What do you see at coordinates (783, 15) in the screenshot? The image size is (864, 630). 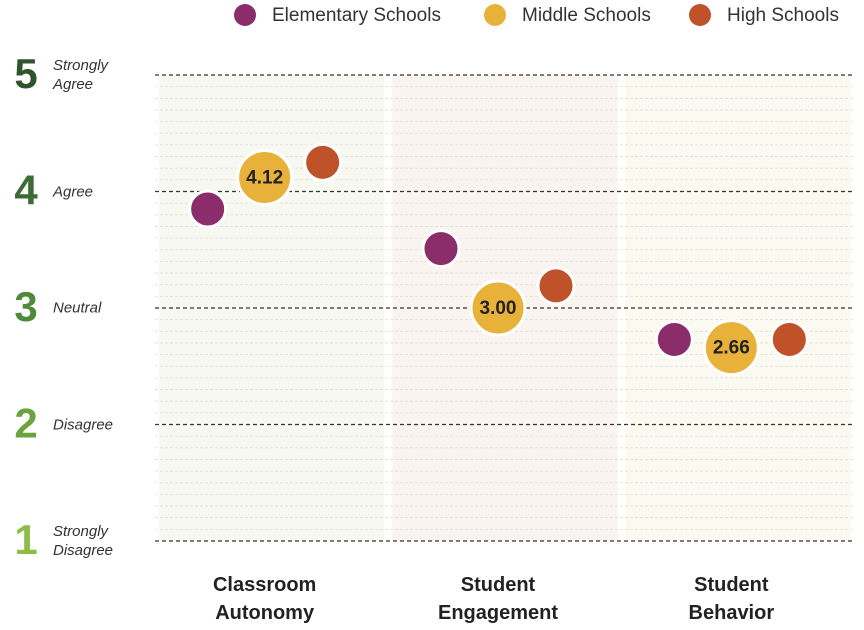 I see `legend-label: High Schools` at bounding box center [783, 15].